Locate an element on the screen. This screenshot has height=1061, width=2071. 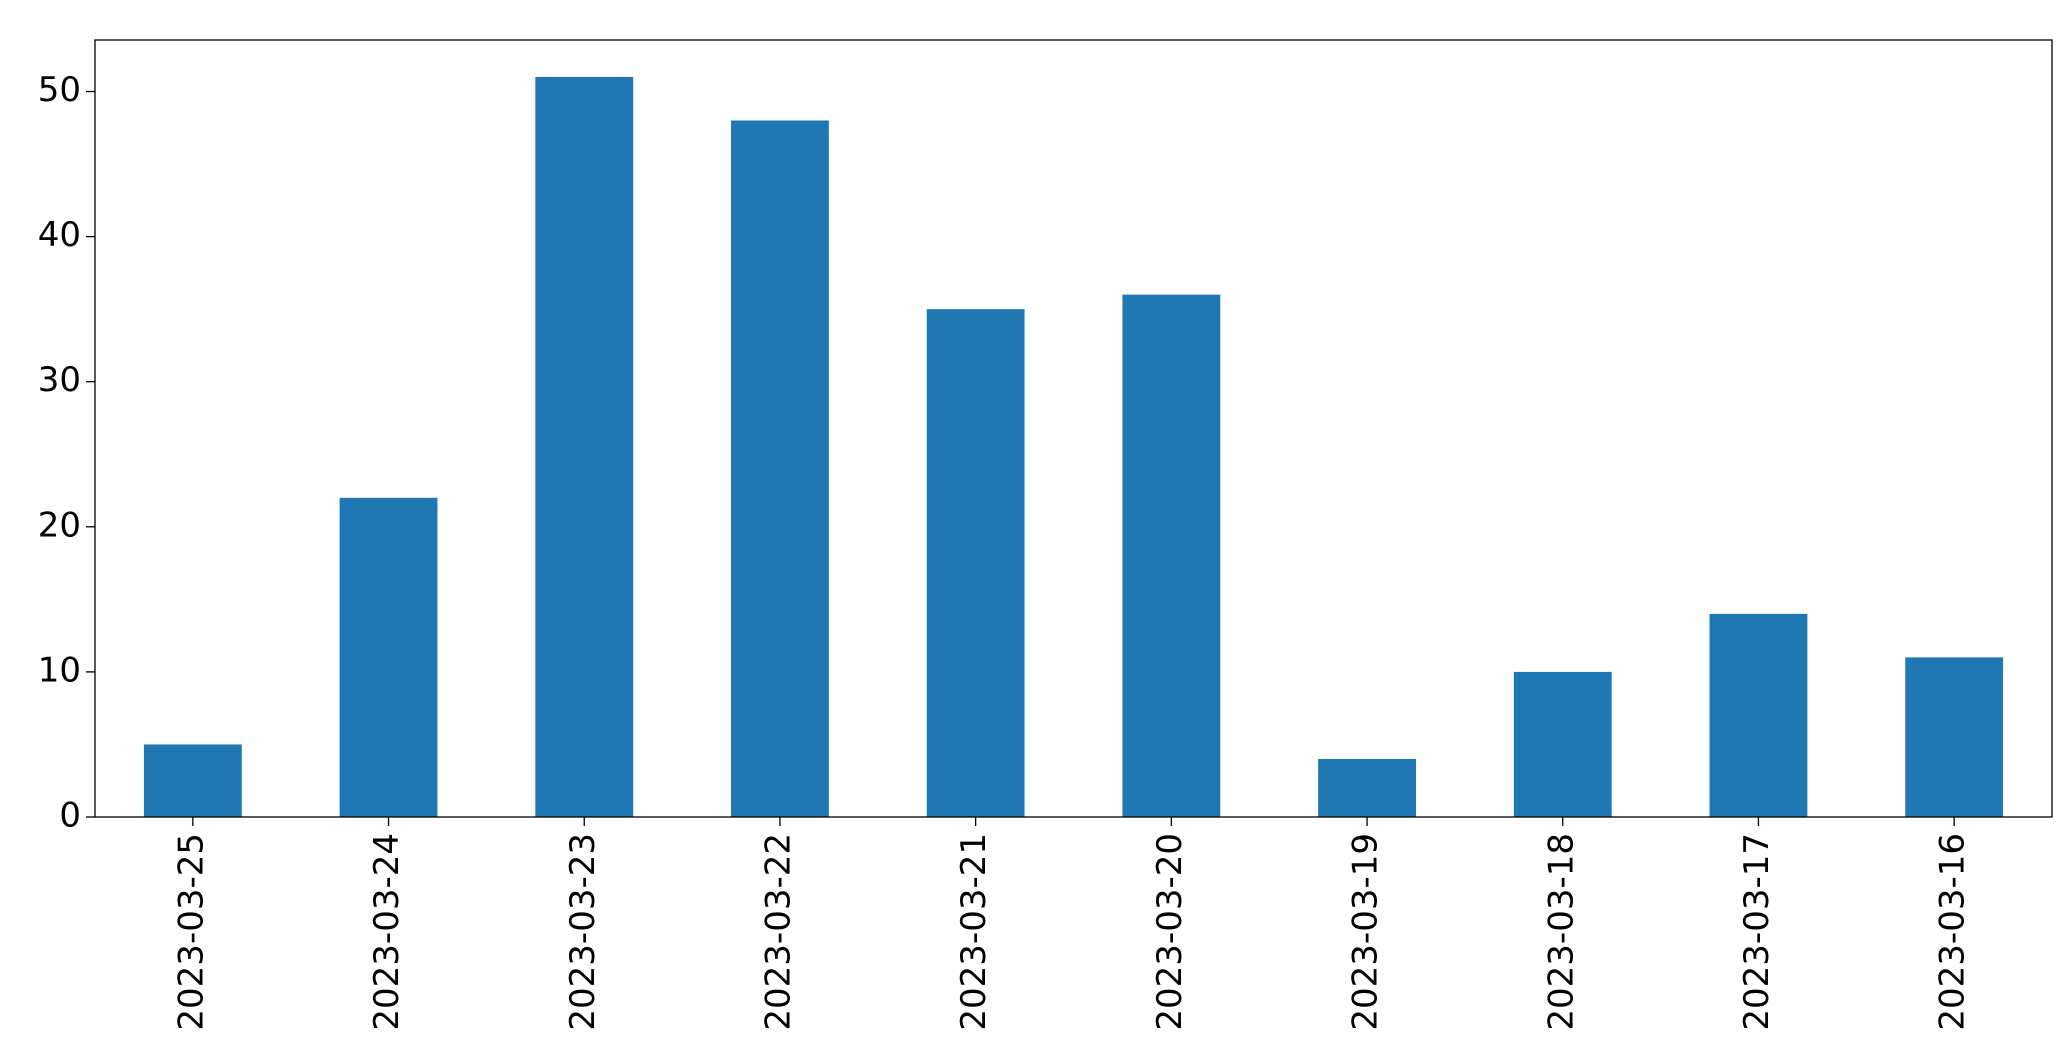
x-tick-label: 2023-03-25 is located at coordinates (191, 932).